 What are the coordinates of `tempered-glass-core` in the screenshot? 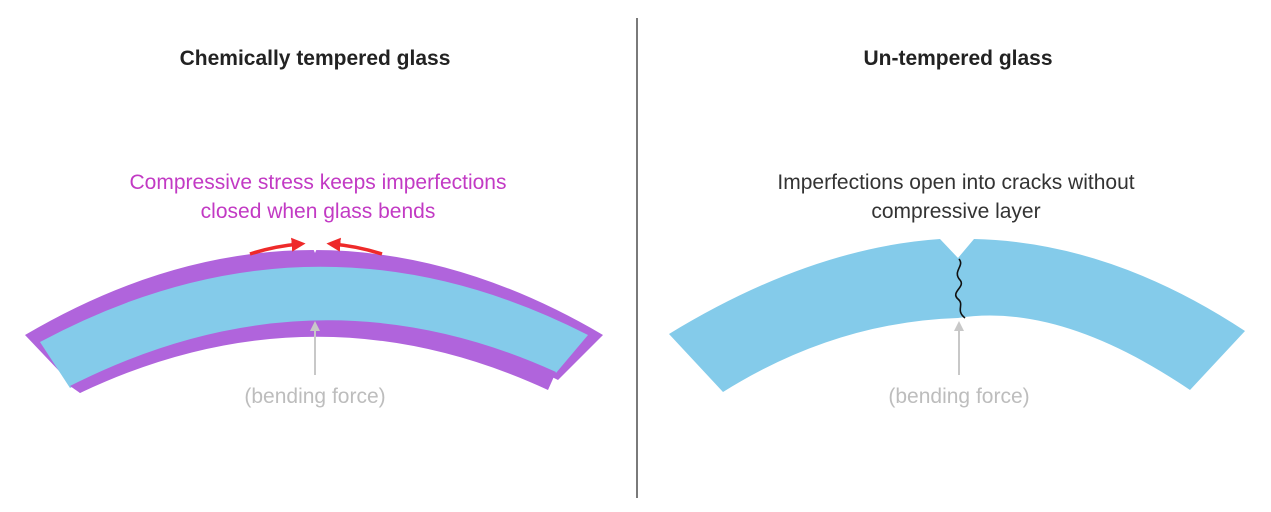 It's located at (314, 327).